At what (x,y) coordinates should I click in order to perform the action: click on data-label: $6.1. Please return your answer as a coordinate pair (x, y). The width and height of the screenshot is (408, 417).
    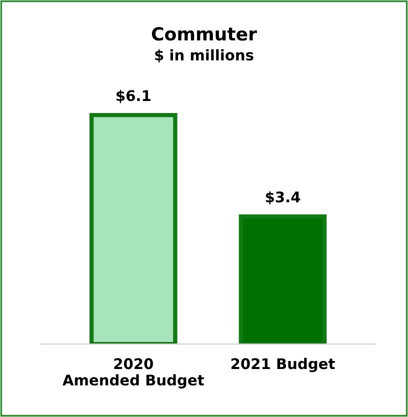
    Looking at the image, I should click on (133, 97).